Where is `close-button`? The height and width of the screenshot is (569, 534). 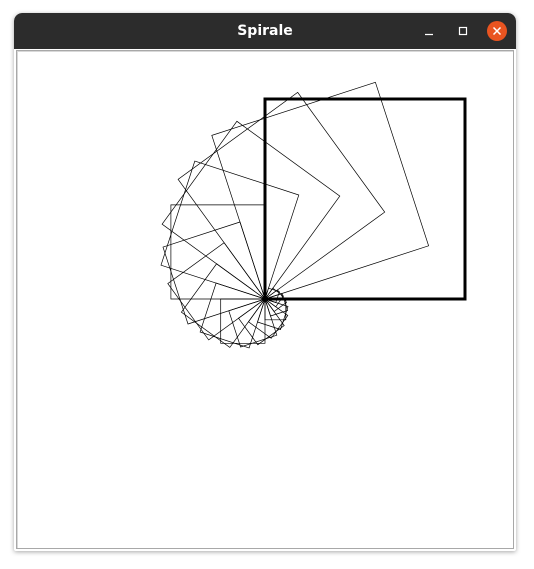
close-button is located at coordinates (497, 31).